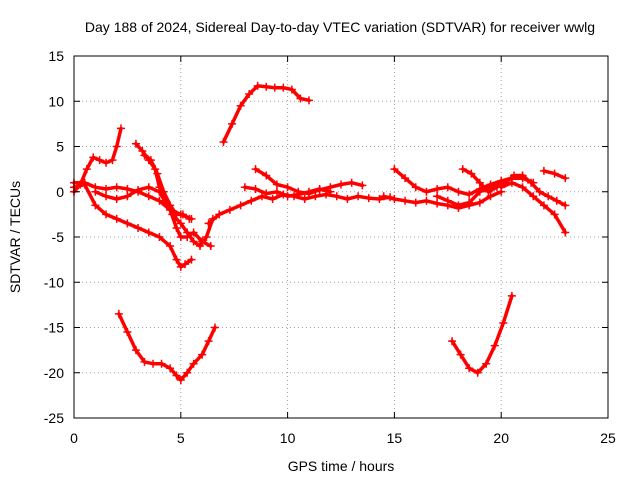 The width and height of the screenshot is (640, 480). What do you see at coordinates (58, 237) in the screenshot?
I see `y-tick-label: -5` at bounding box center [58, 237].